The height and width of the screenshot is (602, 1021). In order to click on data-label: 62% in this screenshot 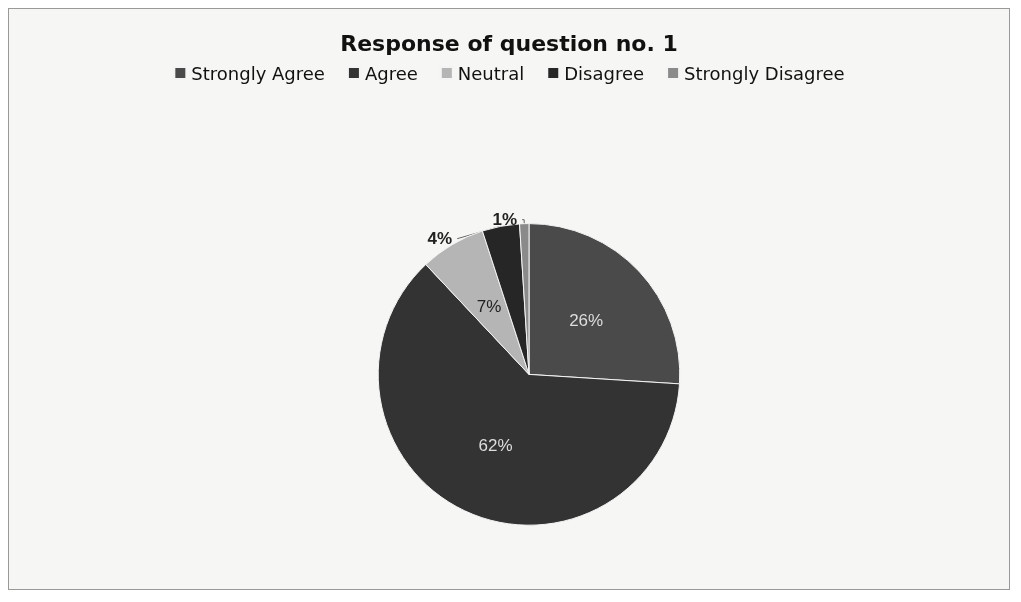, I will do `click(495, 445)`.